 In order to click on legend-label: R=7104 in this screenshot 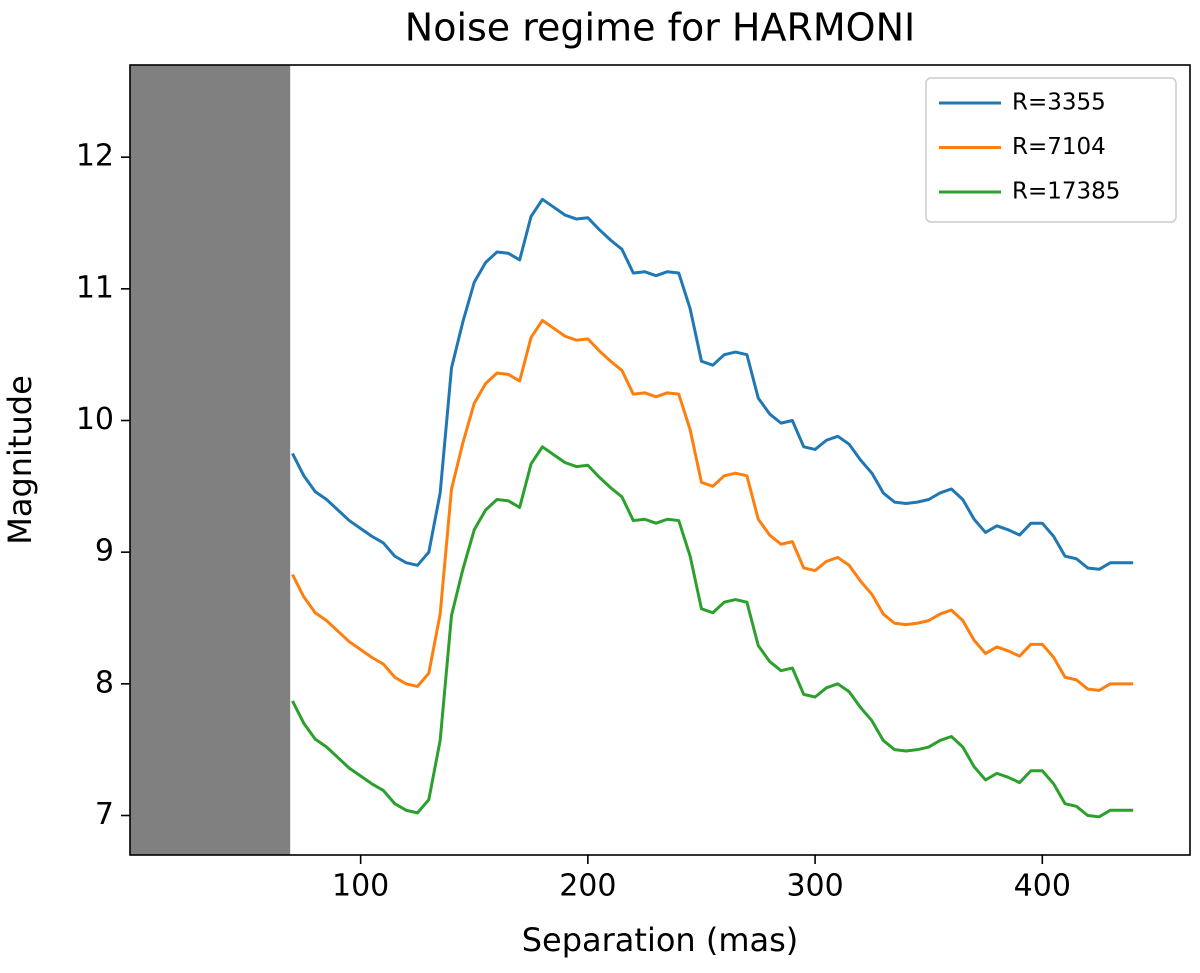, I will do `click(1059, 147)`.